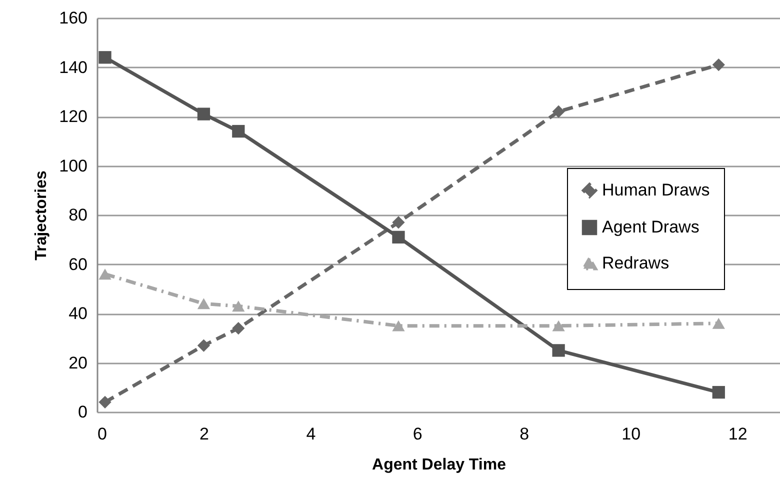 The height and width of the screenshot is (491, 780). What do you see at coordinates (311, 434) in the screenshot?
I see `x-tick-label: 4` at bounding box center [311, 434].